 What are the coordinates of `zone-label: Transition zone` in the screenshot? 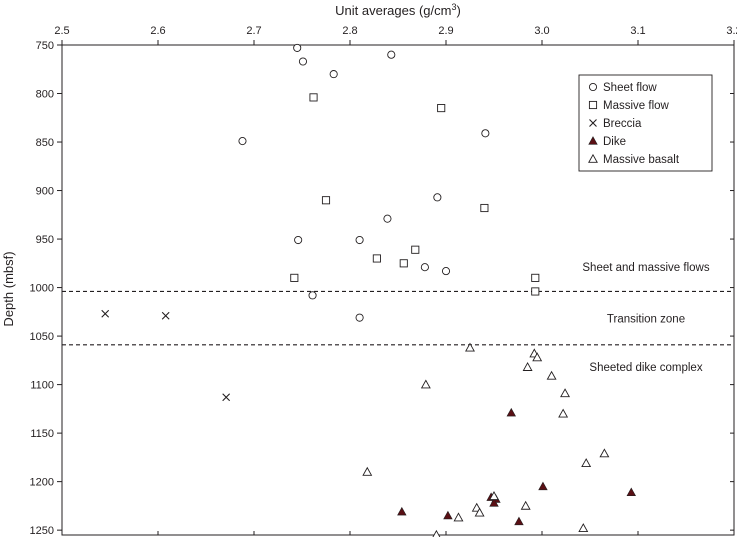 It's located at (646, 320).